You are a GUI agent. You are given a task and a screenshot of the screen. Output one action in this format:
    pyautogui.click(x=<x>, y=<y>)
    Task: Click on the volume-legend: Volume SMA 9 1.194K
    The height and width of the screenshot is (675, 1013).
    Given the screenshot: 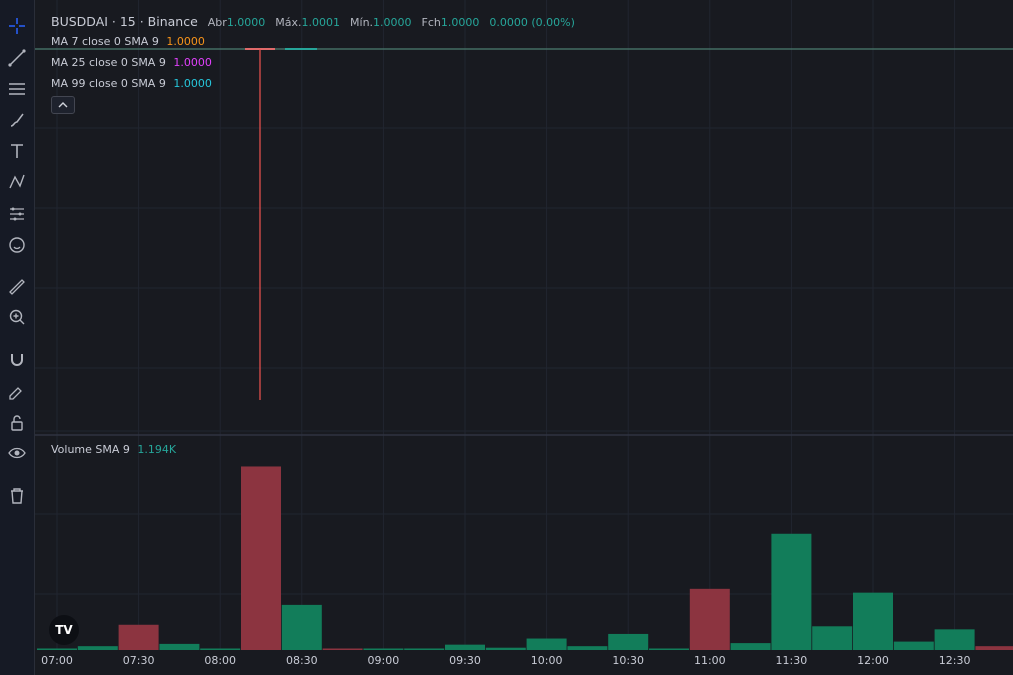 What is the action you would take?
    pyautogui.click(x=113, y=449)
    